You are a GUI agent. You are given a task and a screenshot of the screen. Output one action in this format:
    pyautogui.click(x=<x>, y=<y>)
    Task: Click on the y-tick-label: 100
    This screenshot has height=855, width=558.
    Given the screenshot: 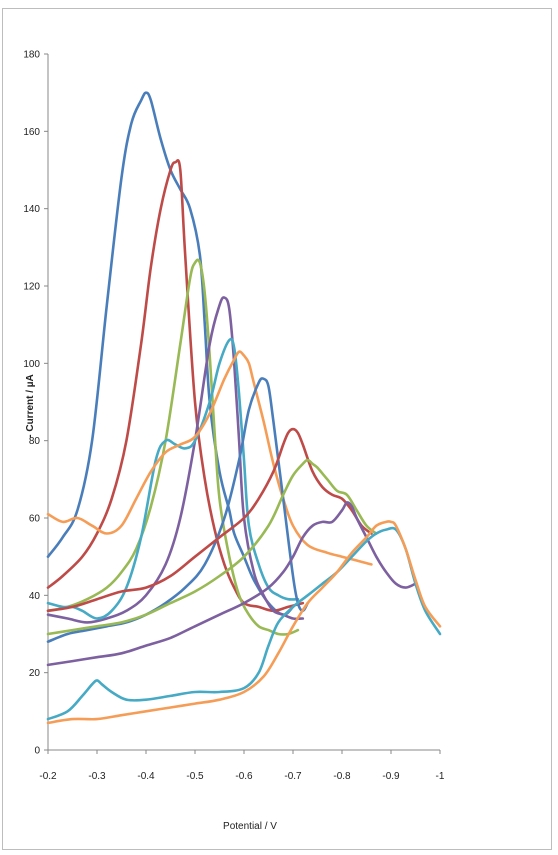 What is the action you would take?
    pyautogui.click(x=31, y=364)
    